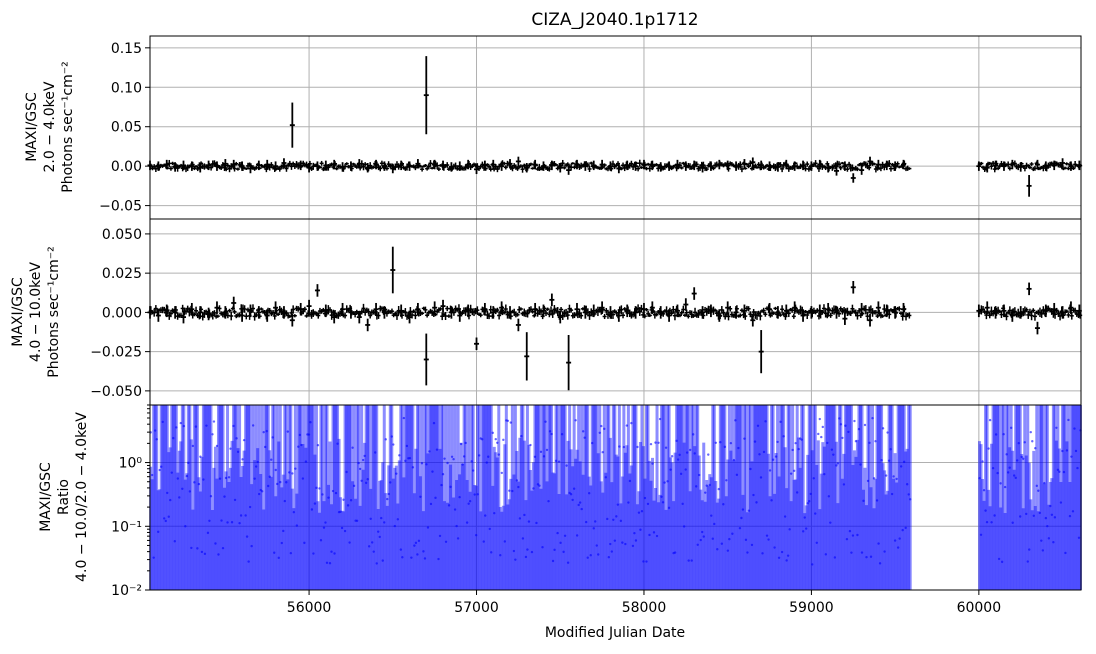 This screenshot has height=654, width=1096. I want to click on y-ticks: 0.15 0.10 0.05 0.00 −0.05, so click(124, 128).